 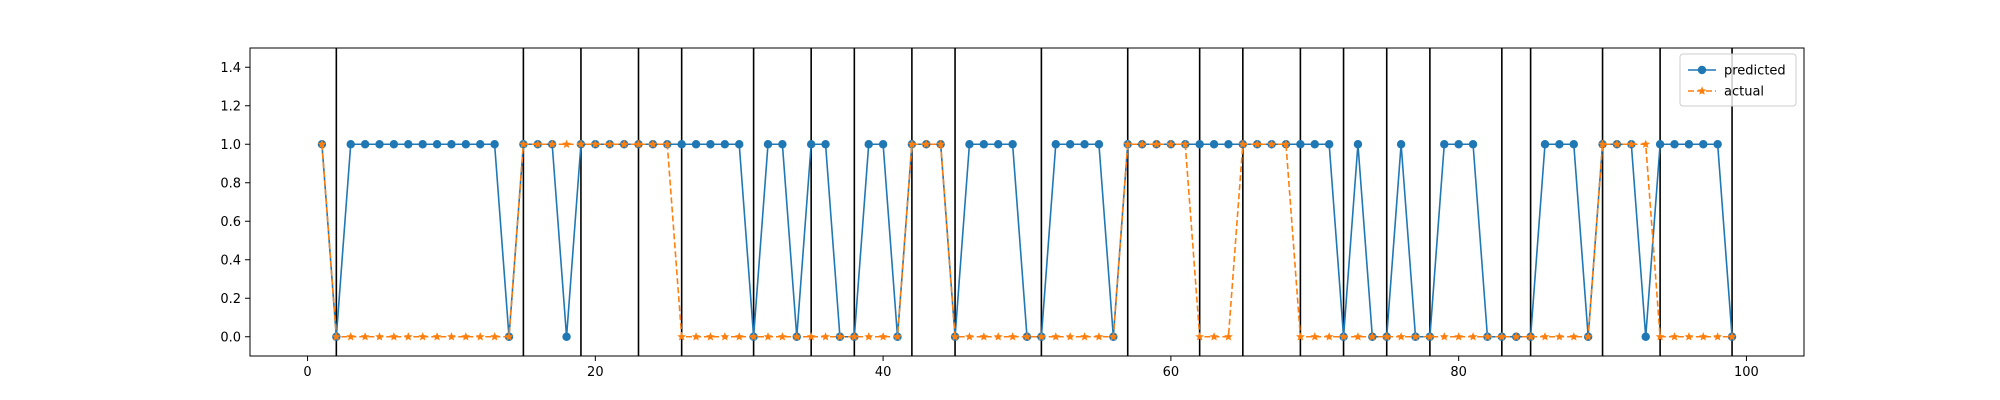 What do you see at coordinates (230, 68) in the screenshot?
I see `y-tick-label: 1.4` at bounding box center [230, 68].